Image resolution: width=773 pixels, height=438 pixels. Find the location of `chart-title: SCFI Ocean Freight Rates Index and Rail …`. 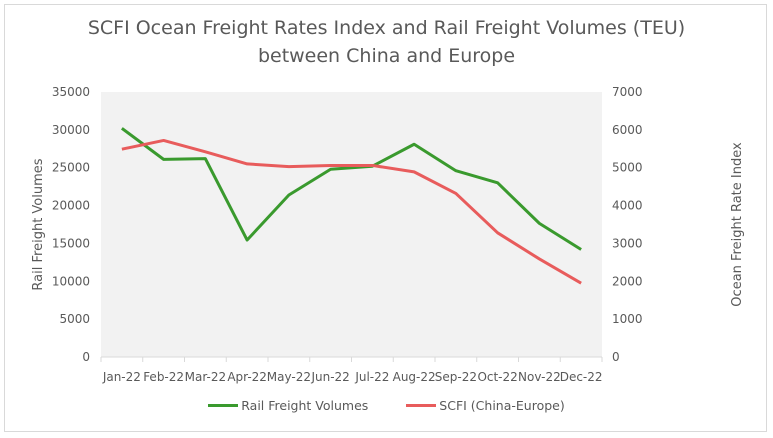

chart-title: SCFI Ocean Freight Rates Index and Rail … is located at coordinates (386, 42).